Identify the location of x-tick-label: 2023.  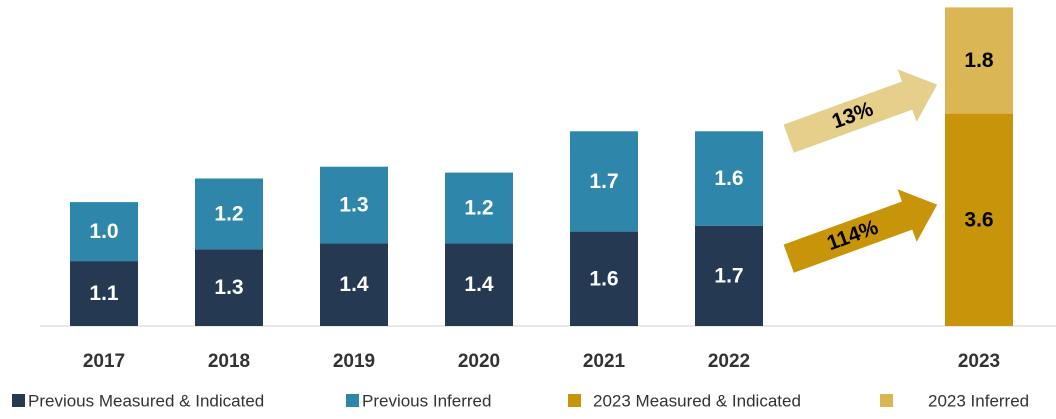
(979, 361).